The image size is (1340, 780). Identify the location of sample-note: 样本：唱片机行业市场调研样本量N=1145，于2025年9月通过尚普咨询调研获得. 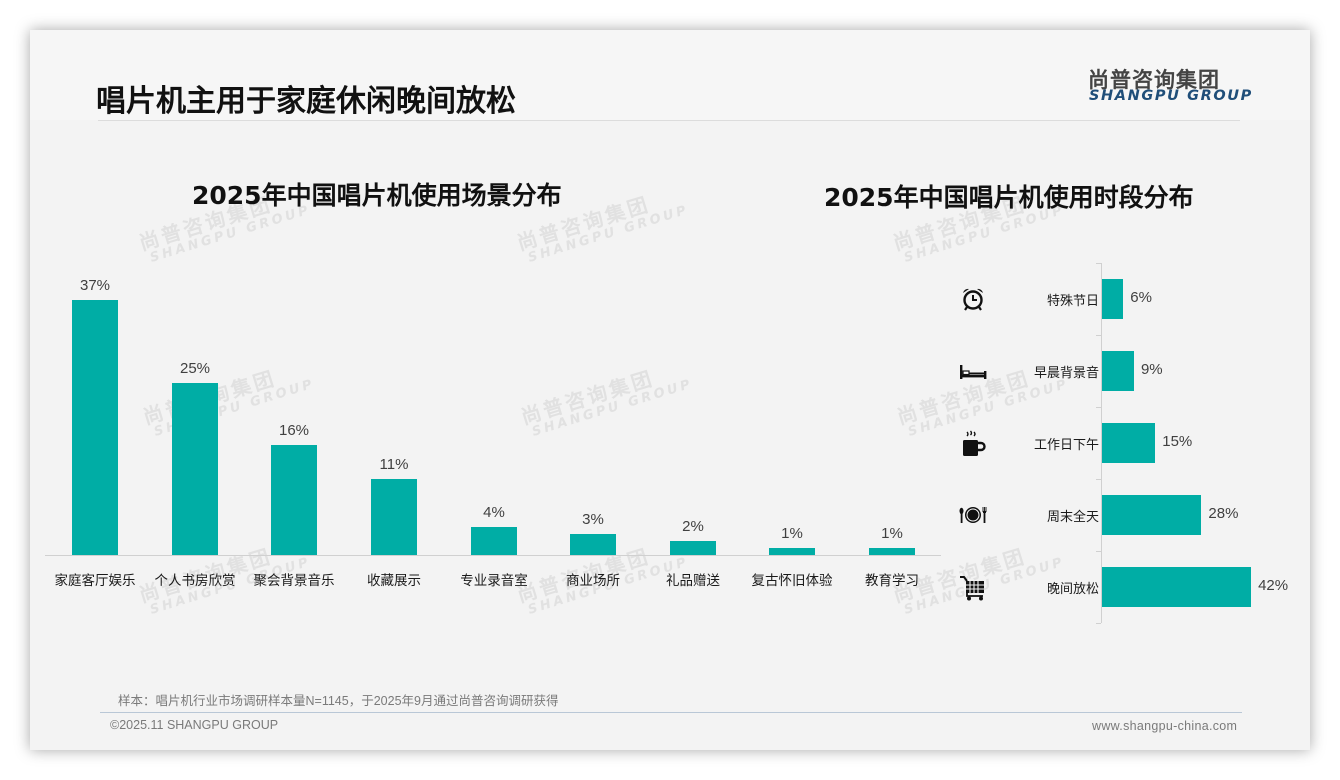
(338, 701).